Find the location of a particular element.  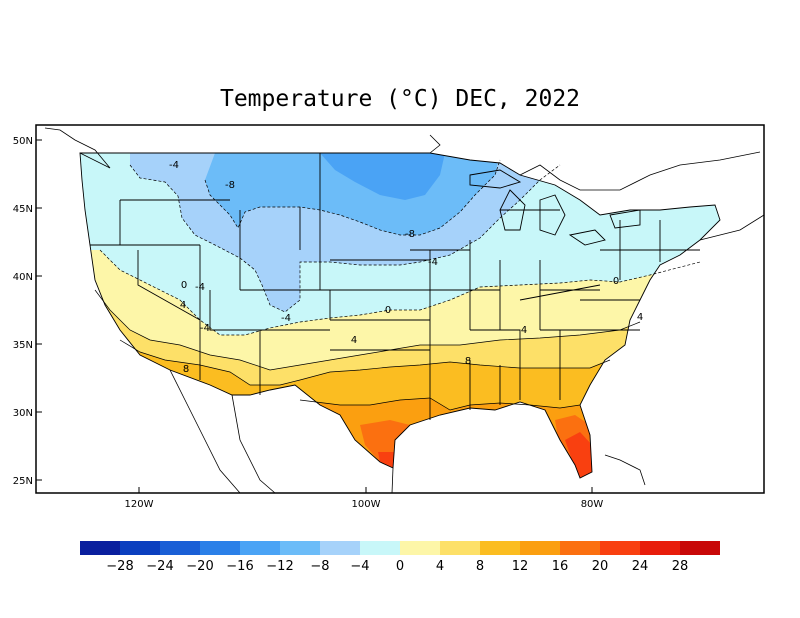

colorbar-tick-label: −4 is located at coordinates (359, 566).